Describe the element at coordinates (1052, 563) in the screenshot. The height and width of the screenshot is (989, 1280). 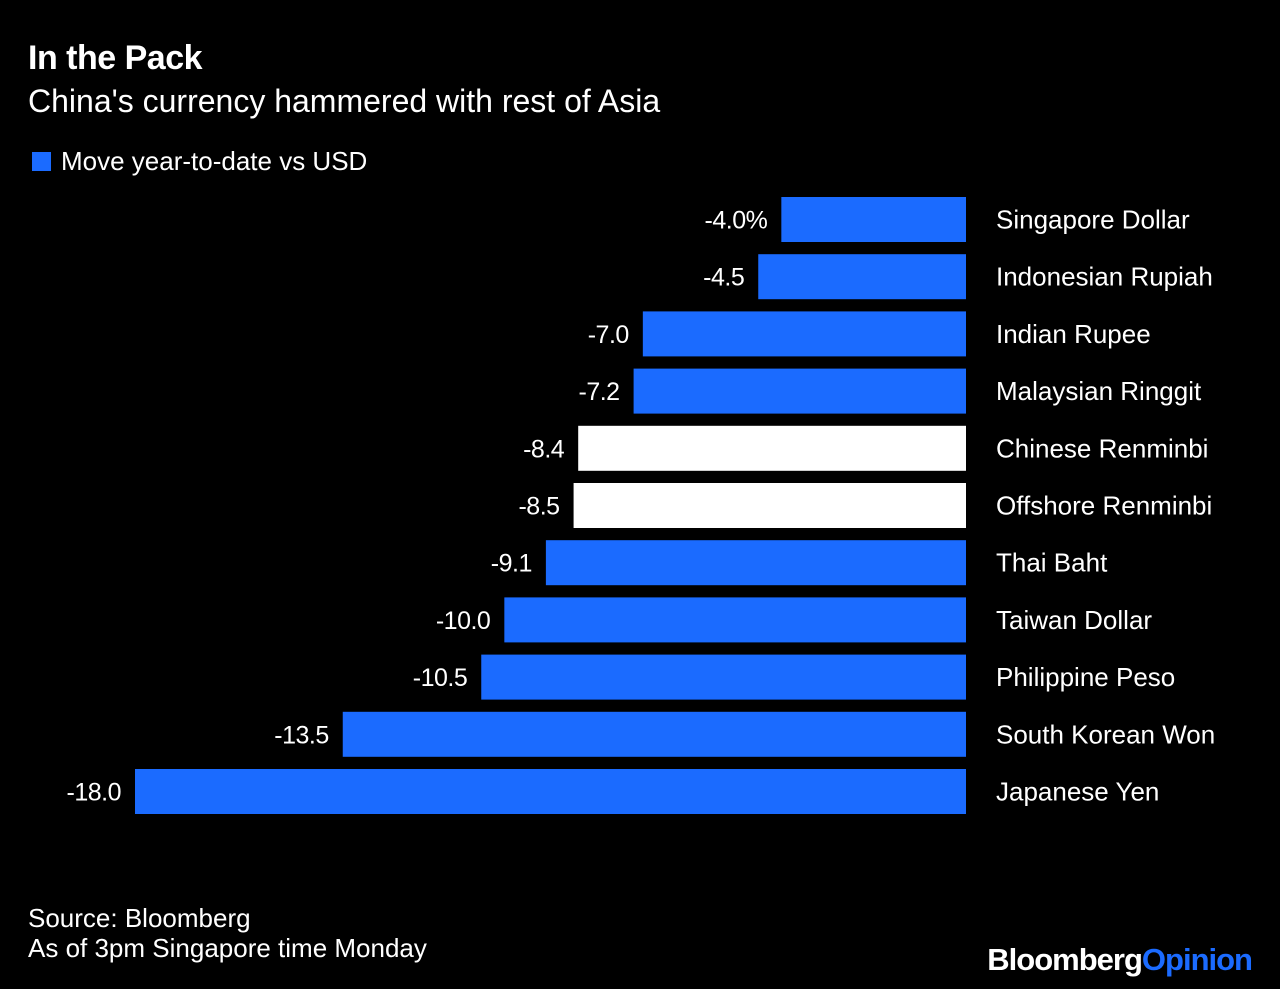
I see `category-label-thai-baht: Thai Baht` at that location.